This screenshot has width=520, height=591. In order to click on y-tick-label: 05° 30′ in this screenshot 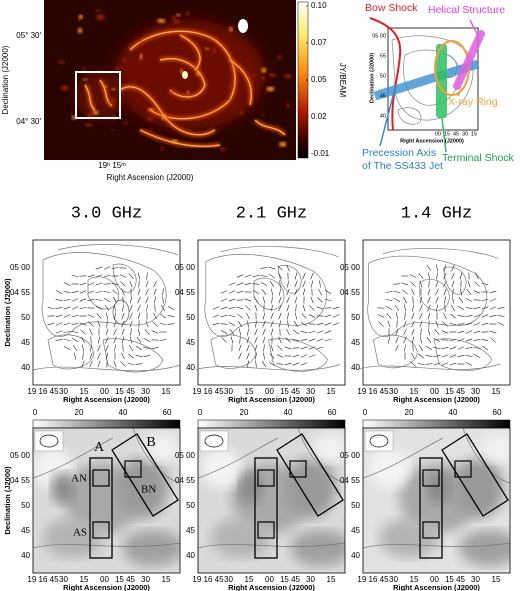, I will do `click(28, 35)`.